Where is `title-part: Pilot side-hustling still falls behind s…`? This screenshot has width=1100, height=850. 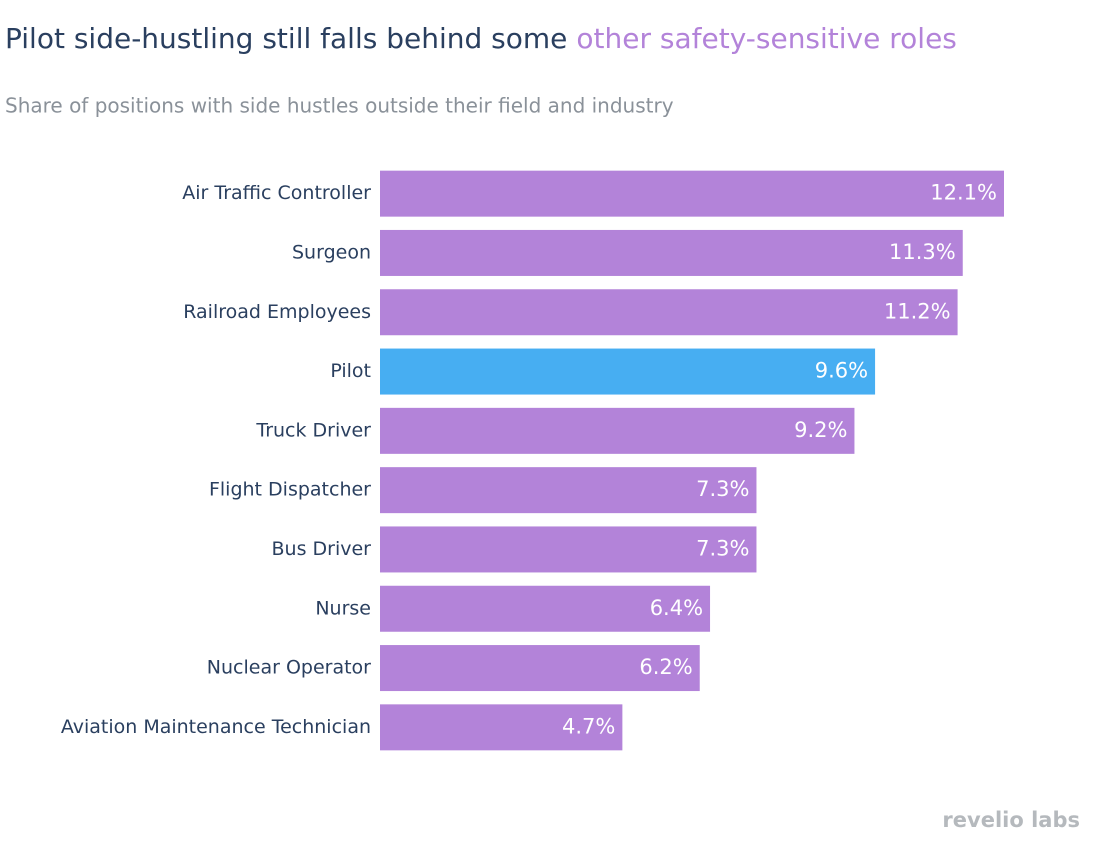 title-part: Pilot side-hustling still falls behind s… is located at coordinates (286, 38).